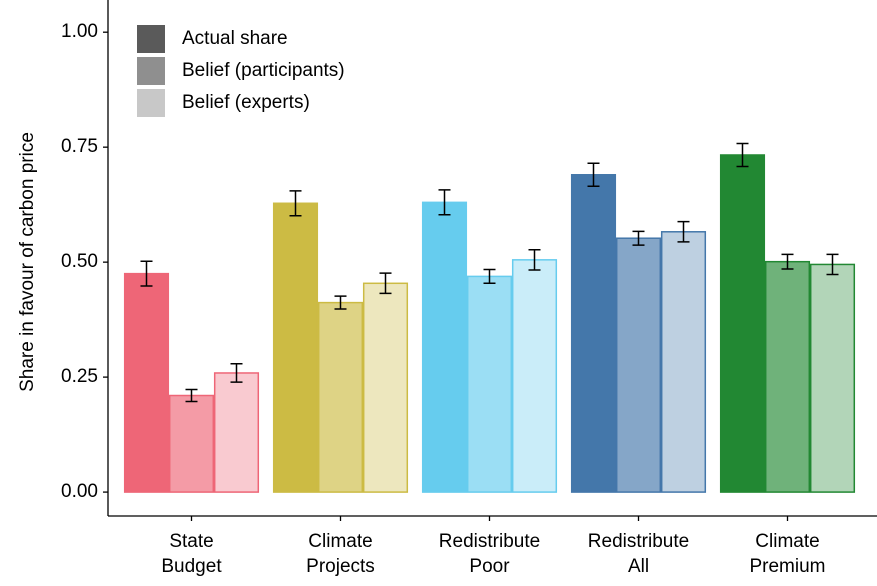  Describe the element at coordinates (79, 146) in the screenshot. I see `y-tick-label: 0.75` at that location.